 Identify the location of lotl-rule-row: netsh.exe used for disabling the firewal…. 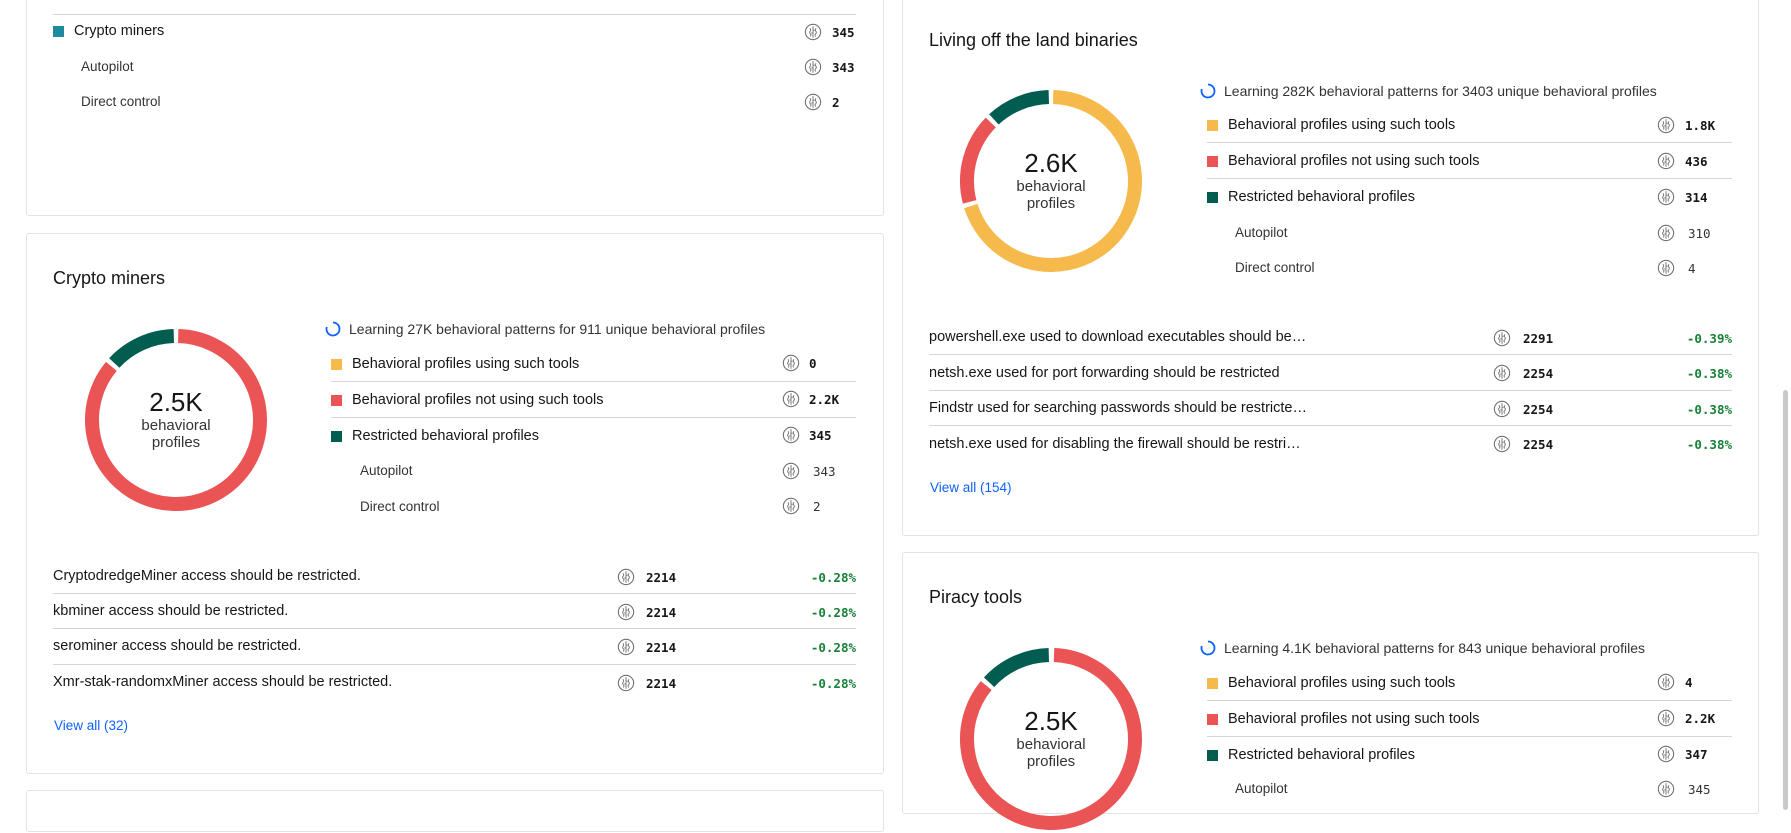
(1115, 444).